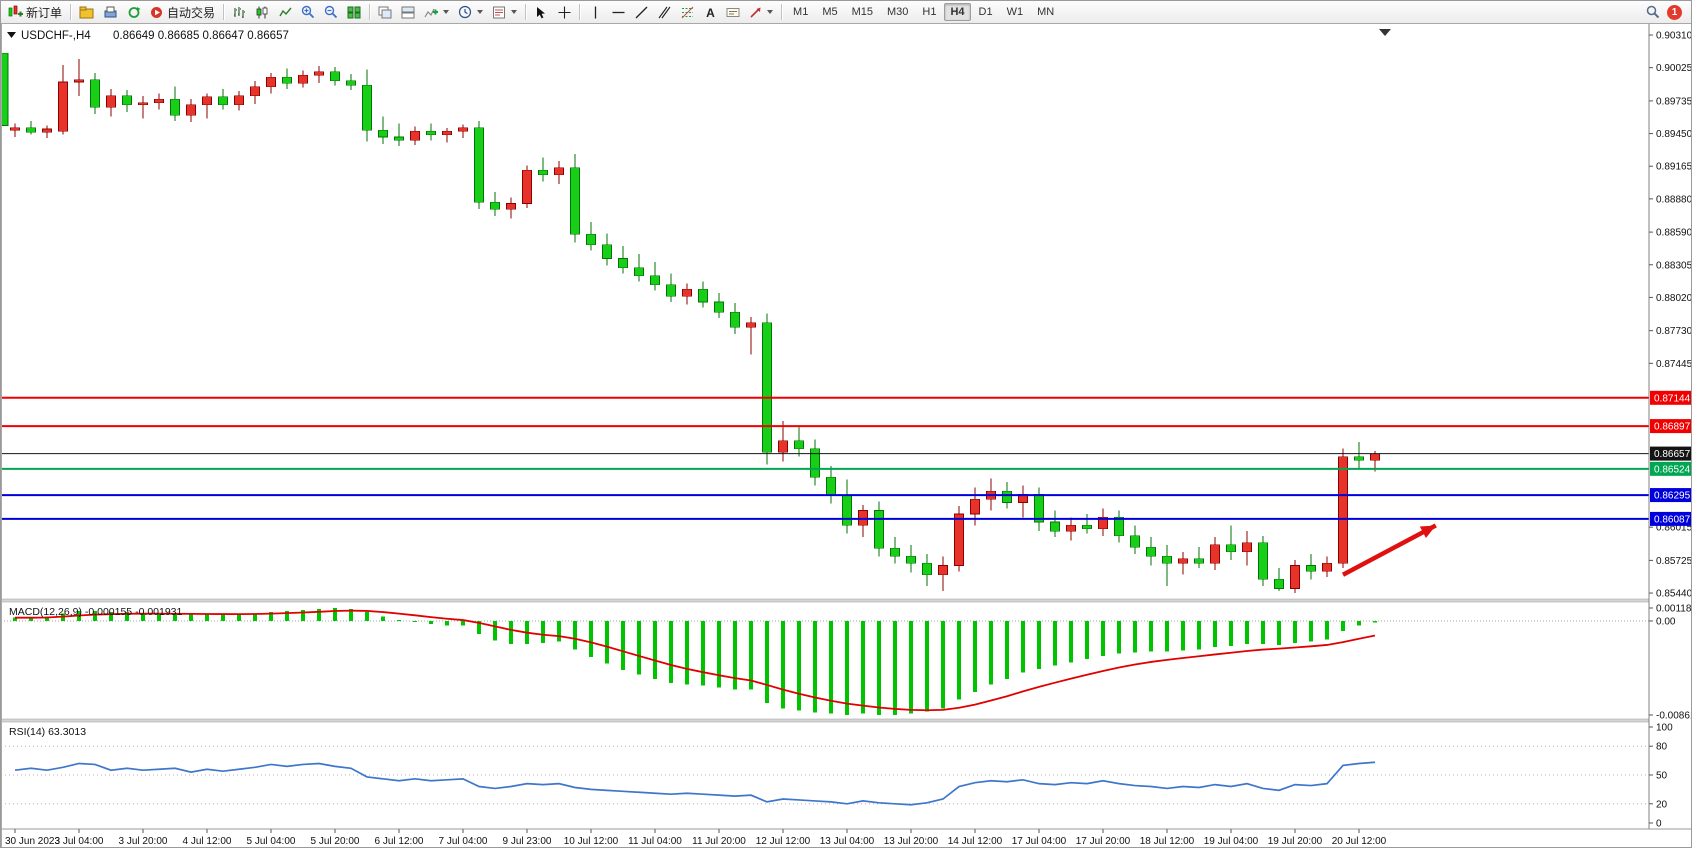 This screenshot has width=1692, height=848. I want to click on timeframe-button-D1: D1, so click(986, 12).